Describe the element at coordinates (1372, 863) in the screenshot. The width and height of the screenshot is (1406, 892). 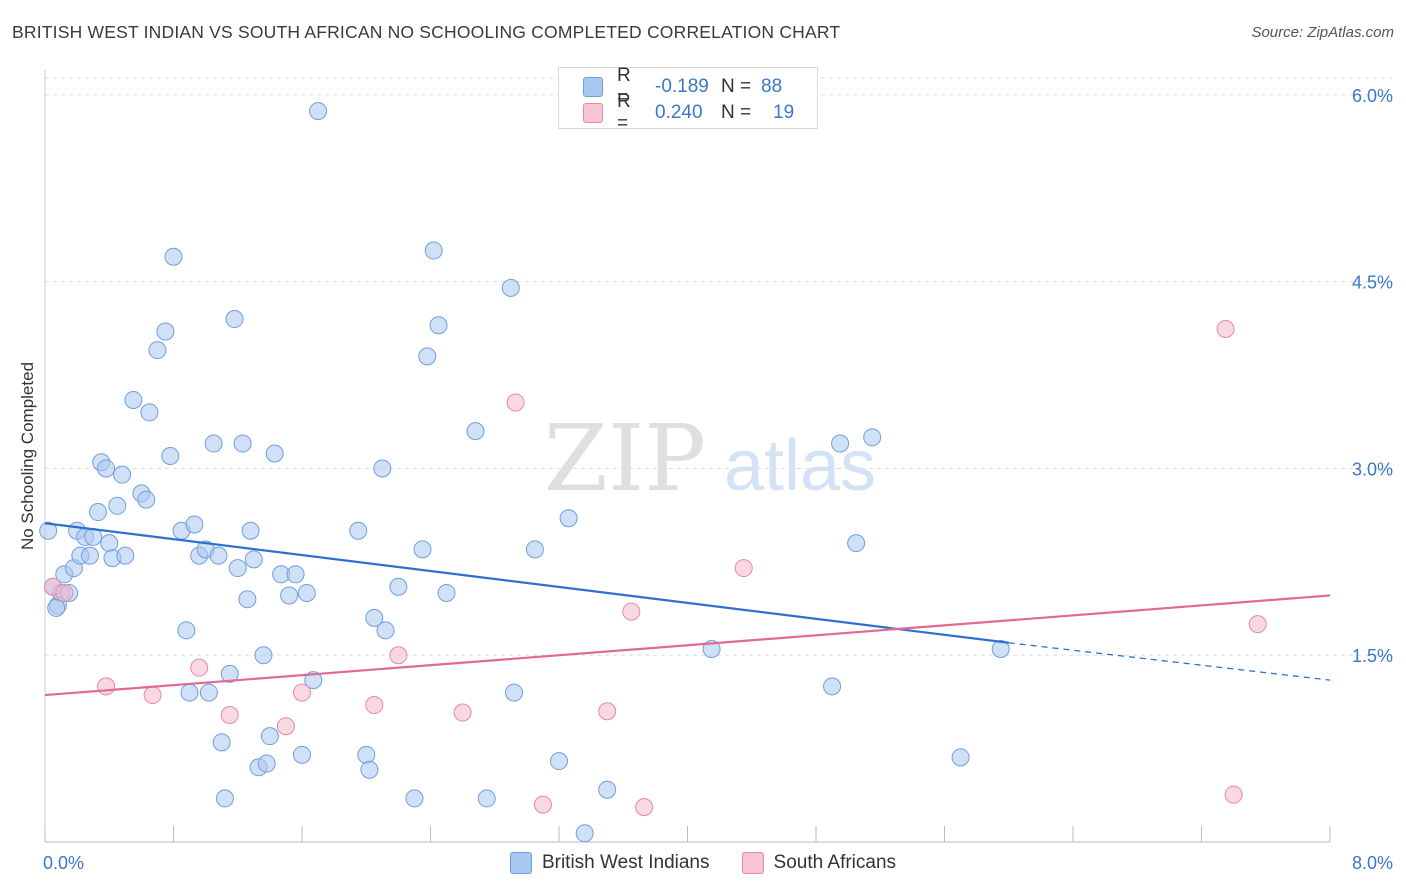
I see `x-tick-label: 8.0%` at that location.